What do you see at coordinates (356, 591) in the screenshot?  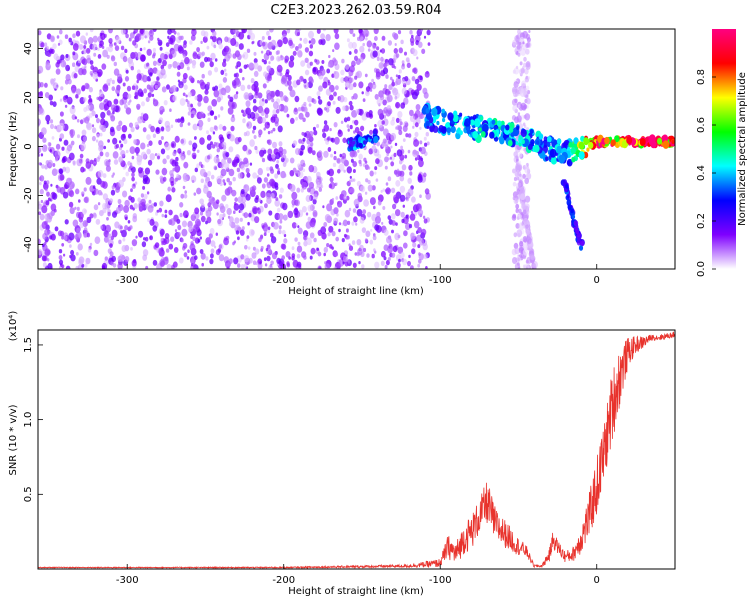 I see `snr-x-label: Height of straight line (km)` at bounding box center [356, 591].